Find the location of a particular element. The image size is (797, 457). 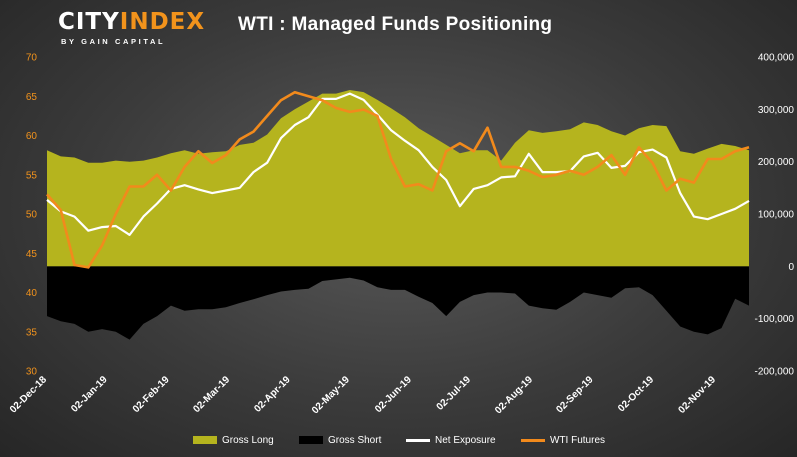

x-axis-tick: 02-Jan-19 is located at coordinates (89, 394).